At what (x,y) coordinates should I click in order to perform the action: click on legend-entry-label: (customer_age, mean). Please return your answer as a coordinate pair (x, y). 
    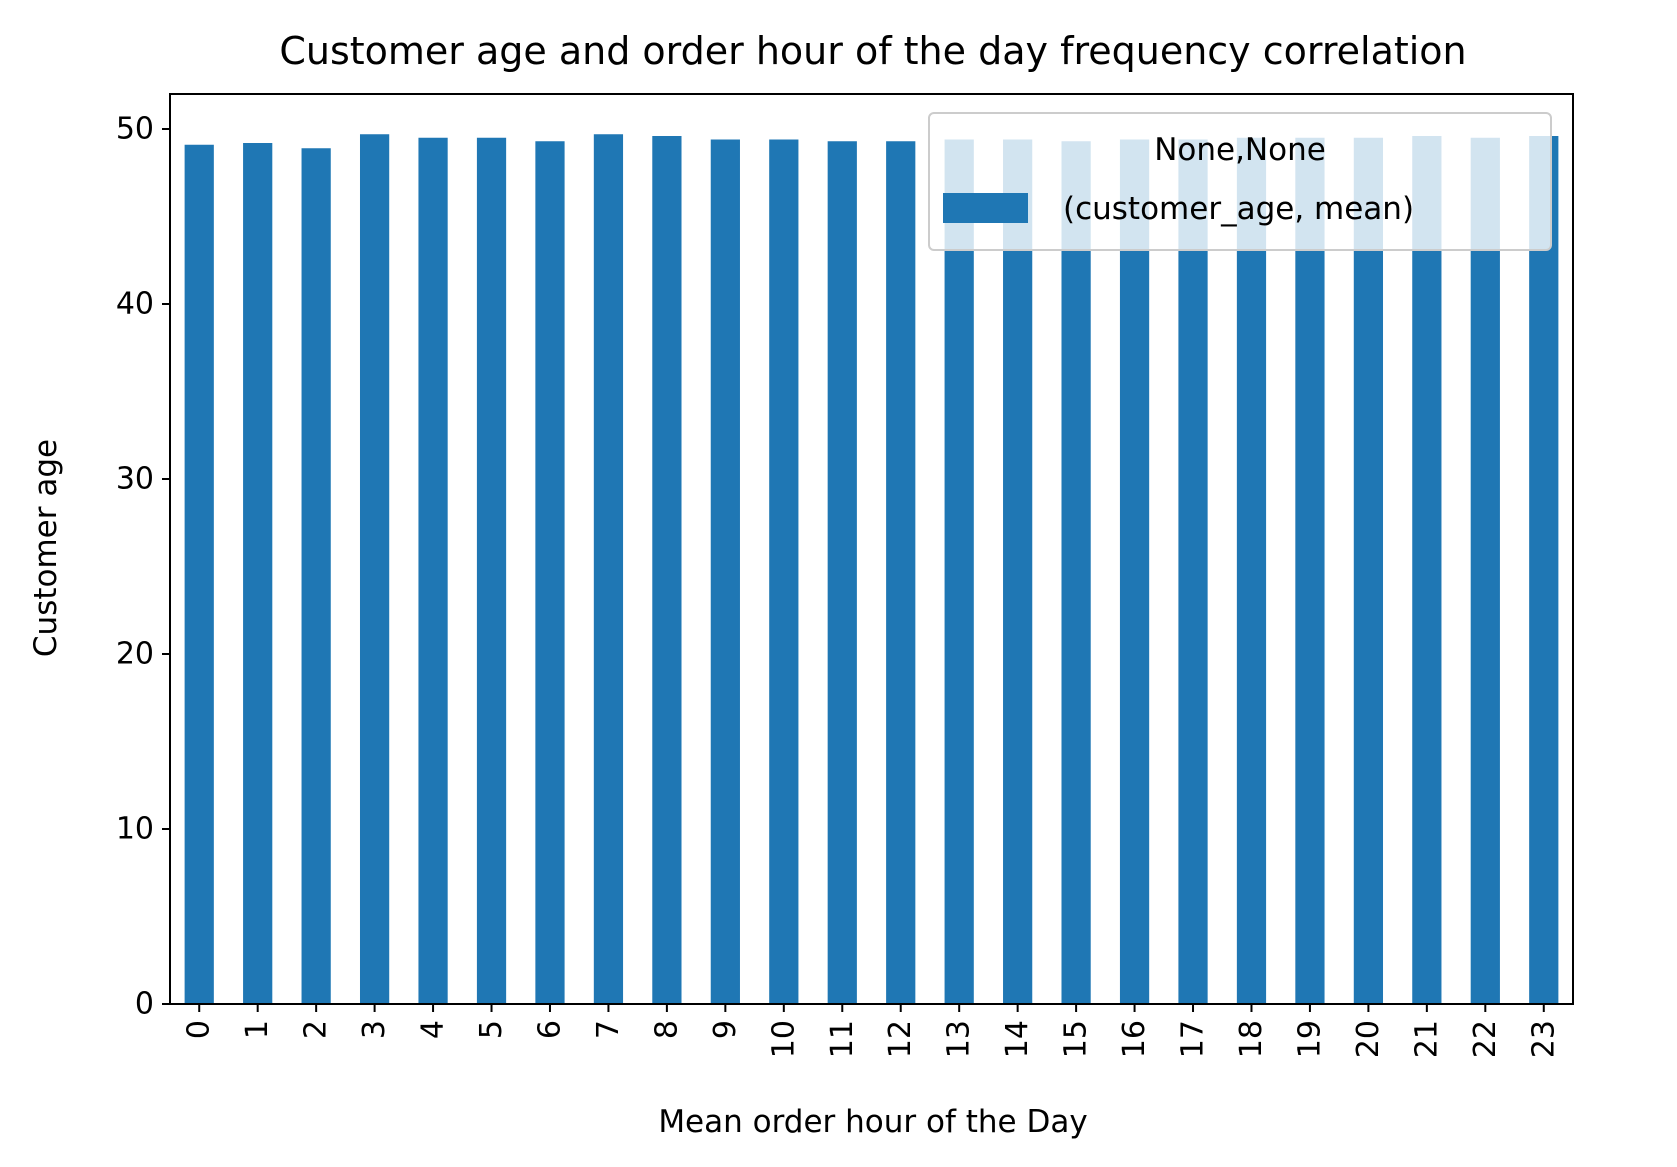
    Looking at the image, I should click on (1238, 209).